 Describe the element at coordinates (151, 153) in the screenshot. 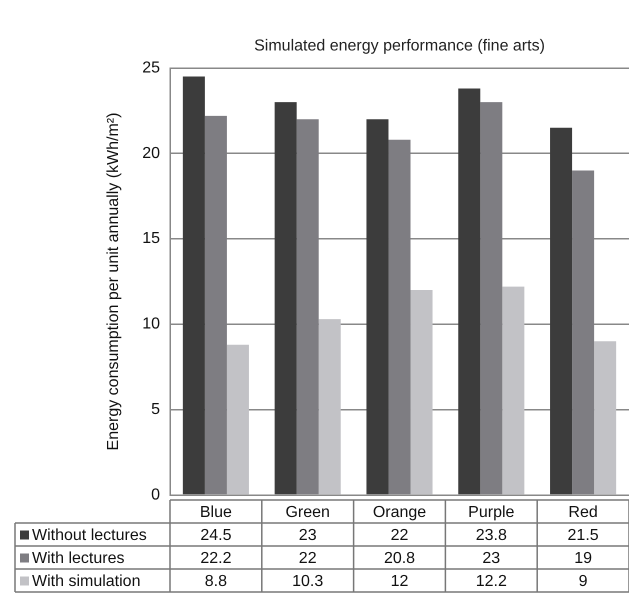

I see `y-tick-label: 20` at that location.